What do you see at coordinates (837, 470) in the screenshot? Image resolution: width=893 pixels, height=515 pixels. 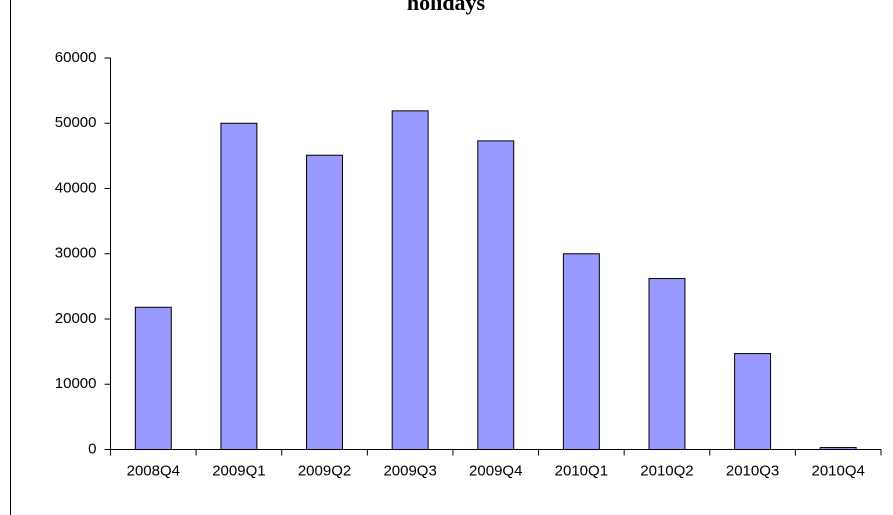 I see `x-tick-label: 2010Q4` at bounding box center [837, 470].